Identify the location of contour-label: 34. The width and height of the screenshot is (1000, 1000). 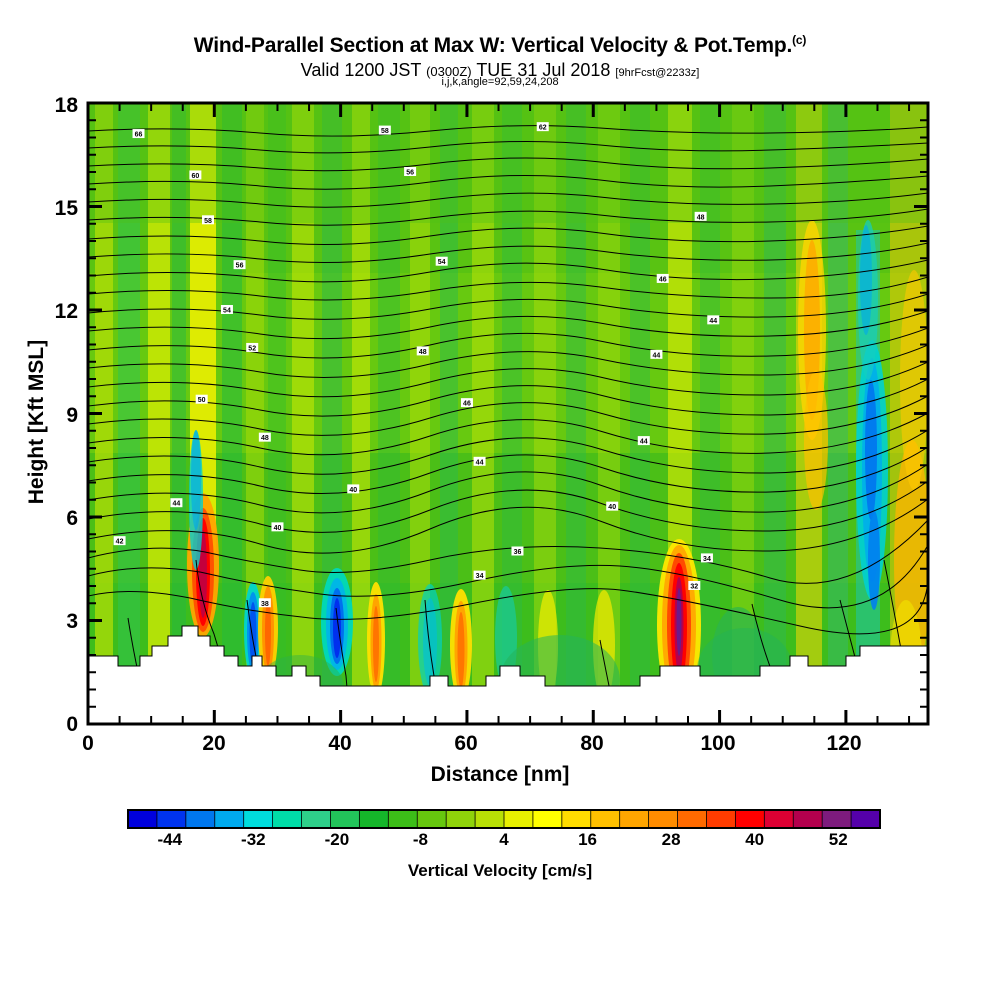
(480, 576).